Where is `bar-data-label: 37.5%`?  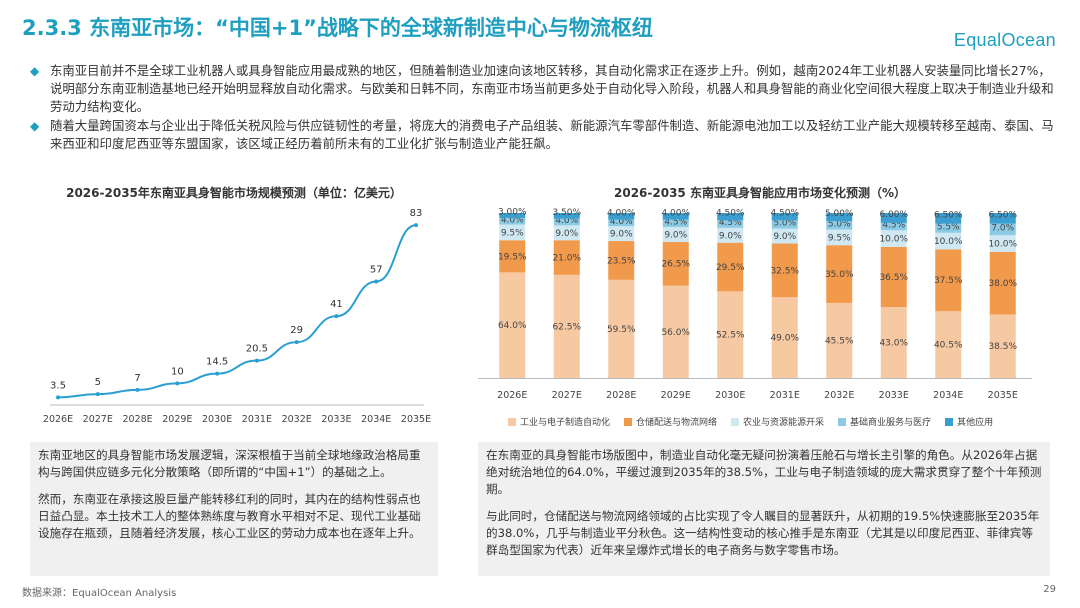
bar-data-label: 37.5% is located at coordinates (948, 281).